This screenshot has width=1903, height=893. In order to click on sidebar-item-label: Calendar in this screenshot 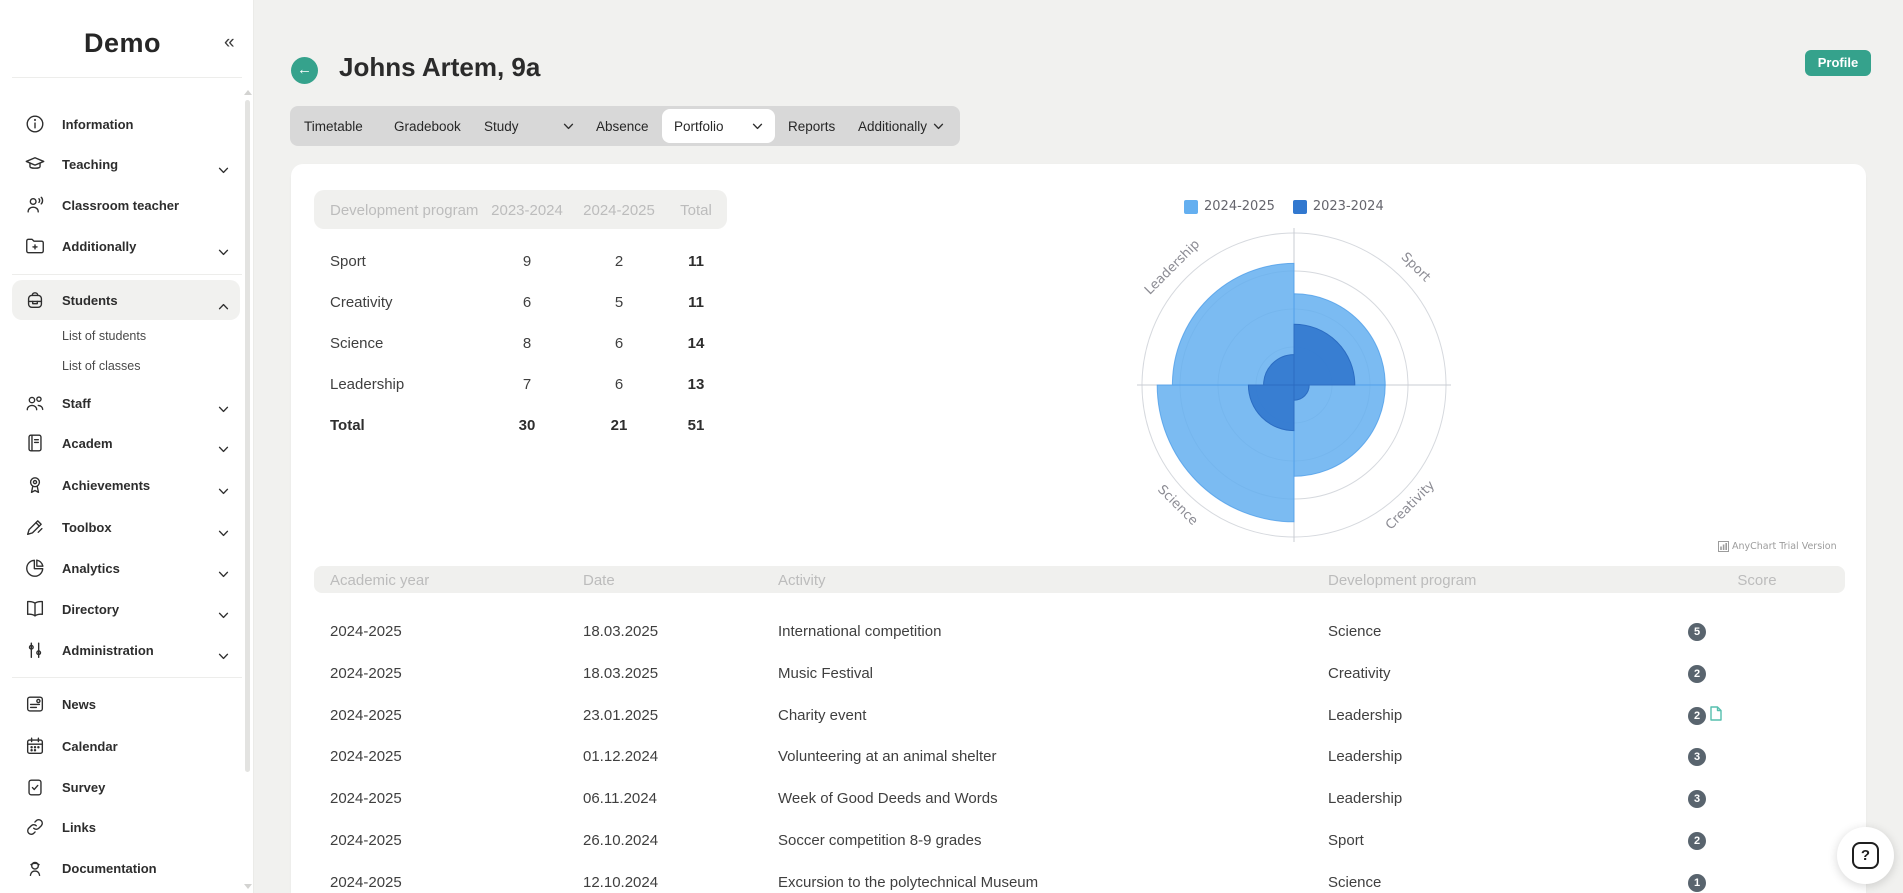, I will do `click(90, 746)`.